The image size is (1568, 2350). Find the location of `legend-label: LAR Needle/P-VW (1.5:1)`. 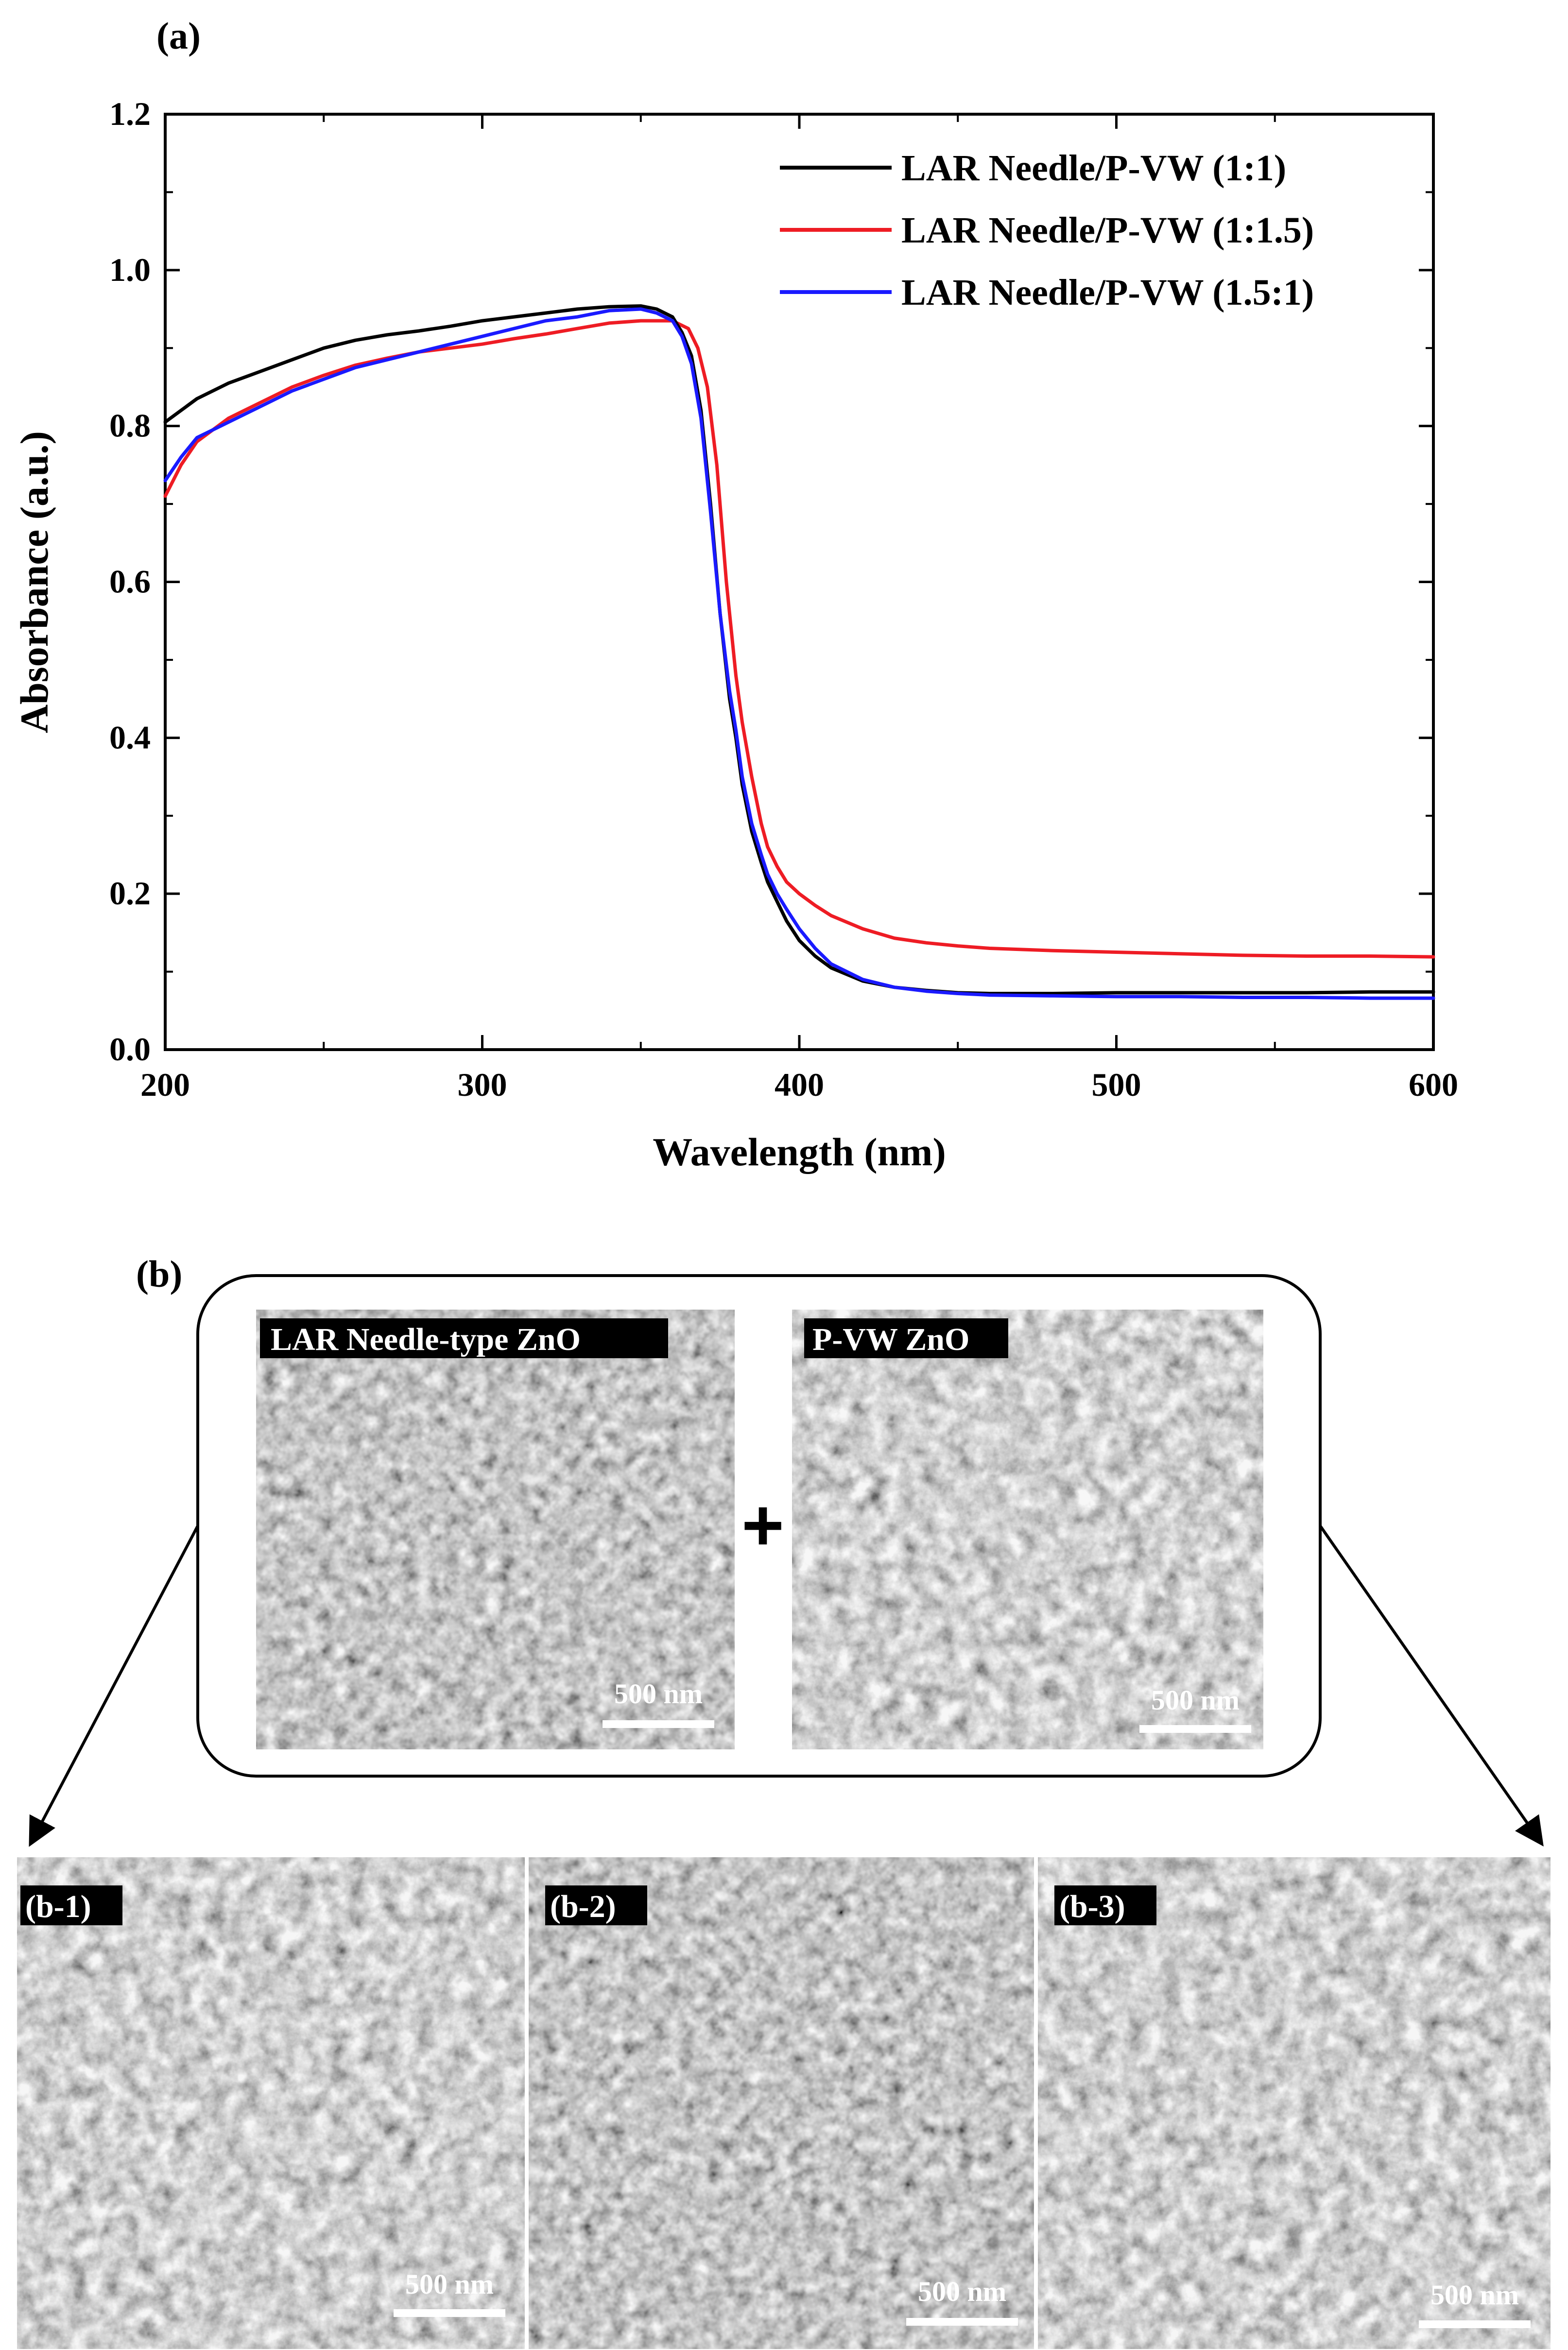

legend-label: LAR Needle/P-VW (1.5:1) is located at coordinates (1107, 292).